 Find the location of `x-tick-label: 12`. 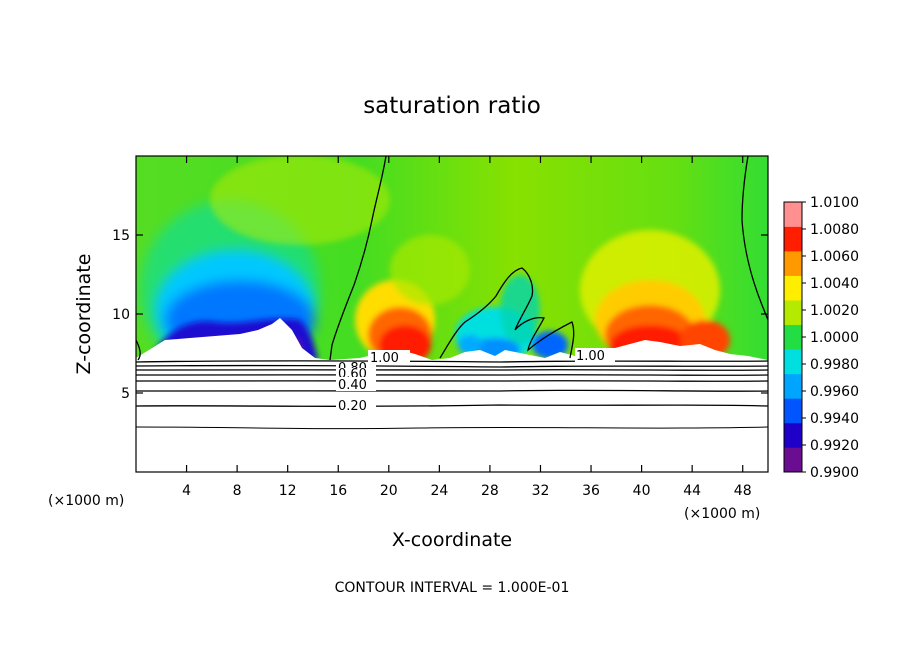

x-tick-label: 12 is located at coordinates (288, 491).